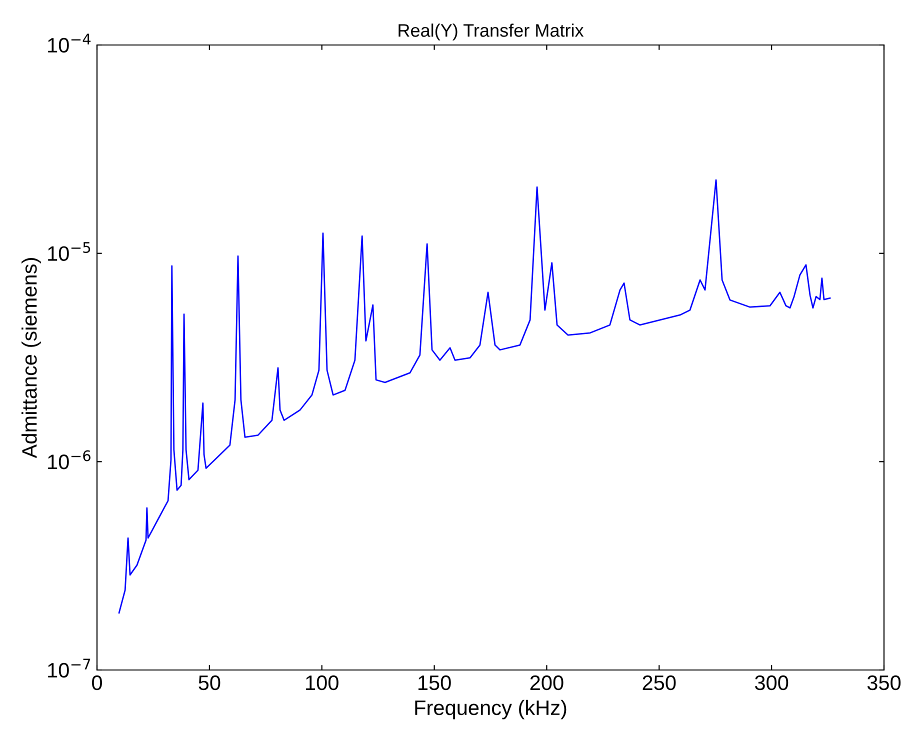 This screenshot has width=915, height=740. Describe the element at coordinates (322, 682) in the screenshot. I see `x-tick-label: 100` at that location.